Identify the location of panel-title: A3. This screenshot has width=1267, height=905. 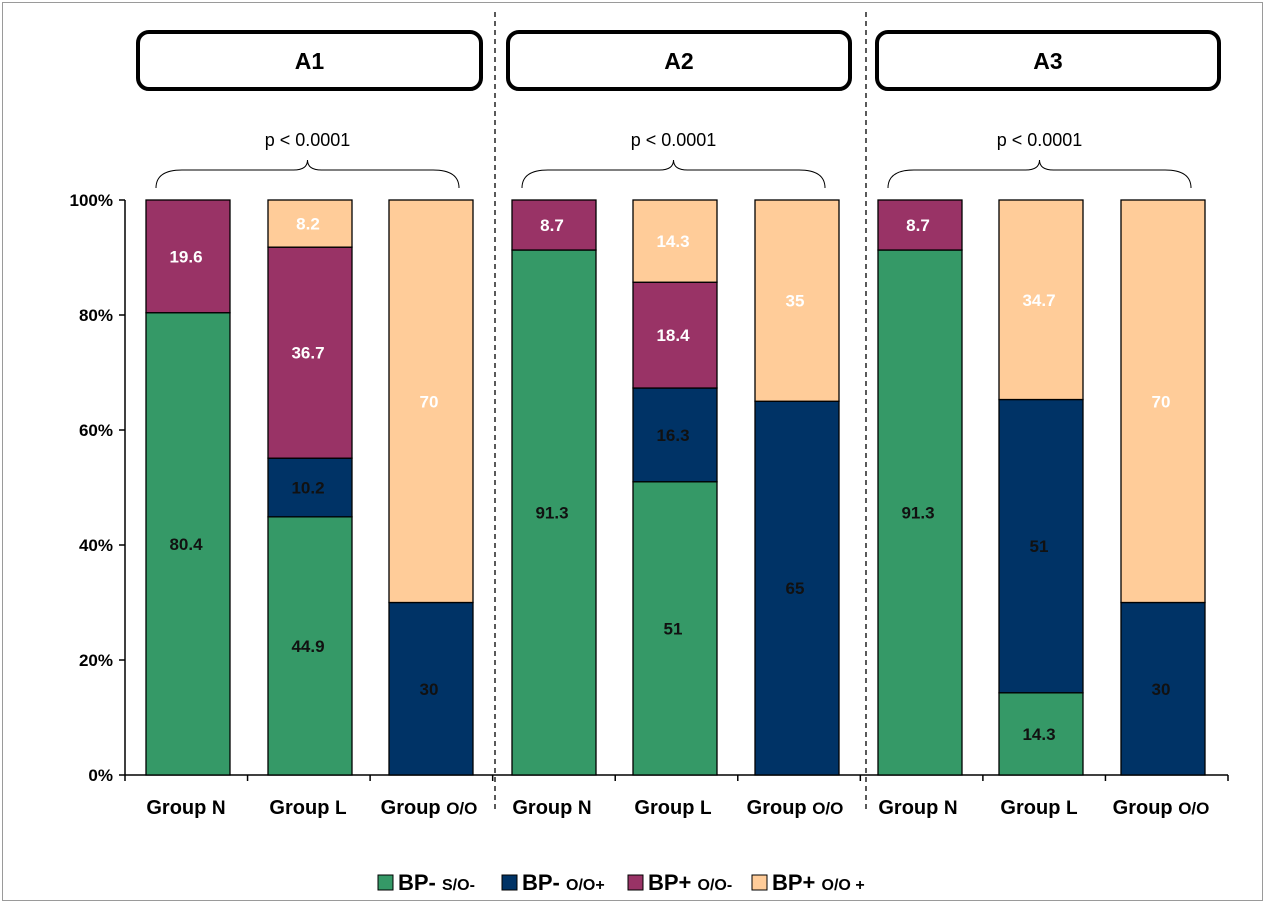
(1047, 61).